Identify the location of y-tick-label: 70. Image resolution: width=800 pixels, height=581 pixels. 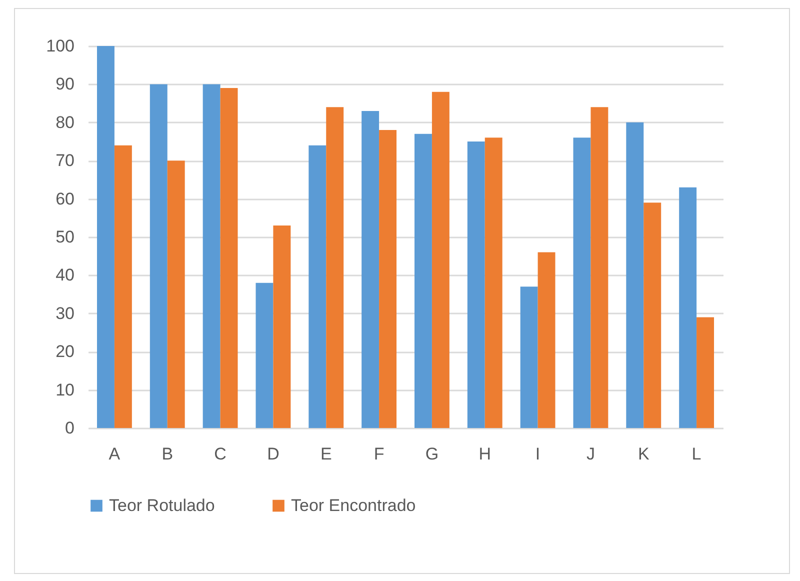
(65, 160).